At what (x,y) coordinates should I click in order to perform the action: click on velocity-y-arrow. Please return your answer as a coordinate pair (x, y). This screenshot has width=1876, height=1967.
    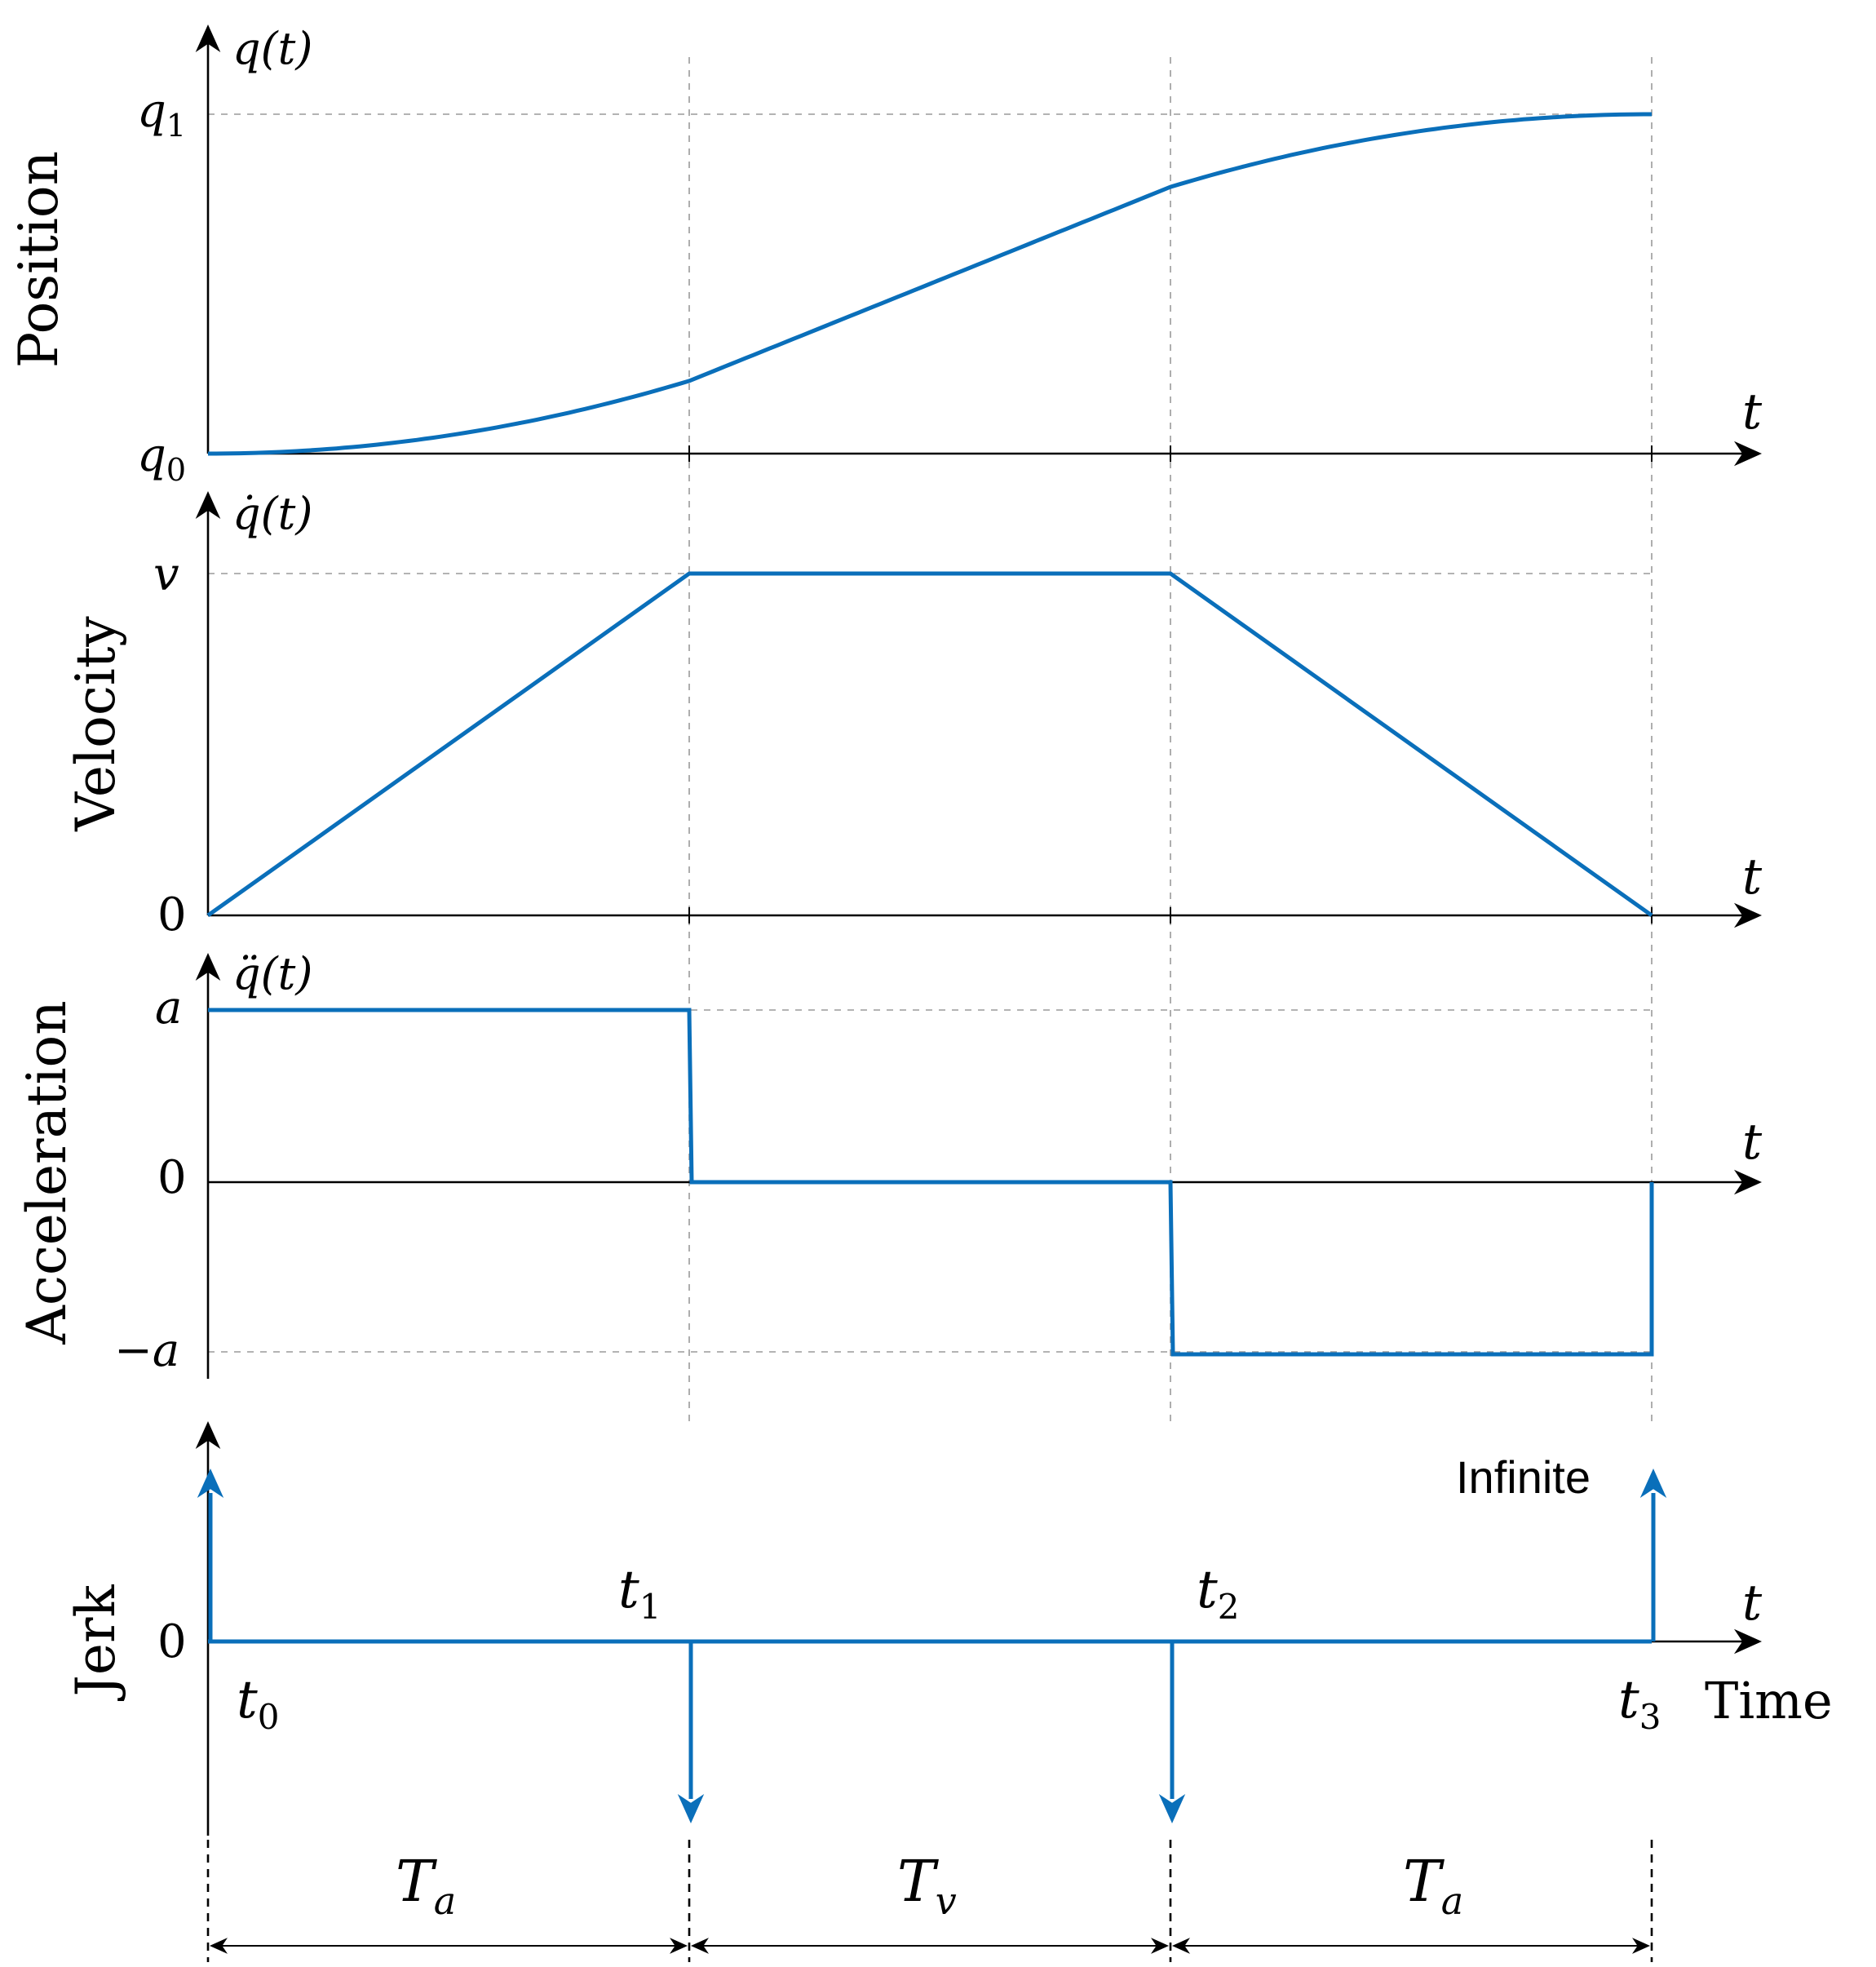
    Looking at the image, I should click on (208, 505).